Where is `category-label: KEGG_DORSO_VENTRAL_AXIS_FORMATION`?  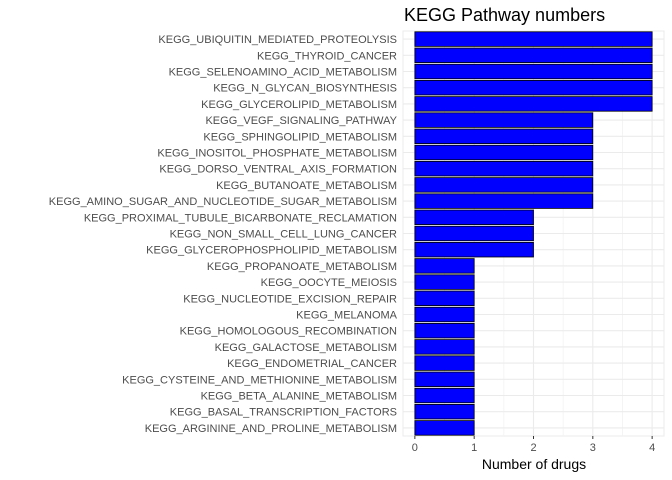
category-label: KEGG_DORSO_VENTRAL_AXIS_FORMATION is located at coordinates (278, 170).